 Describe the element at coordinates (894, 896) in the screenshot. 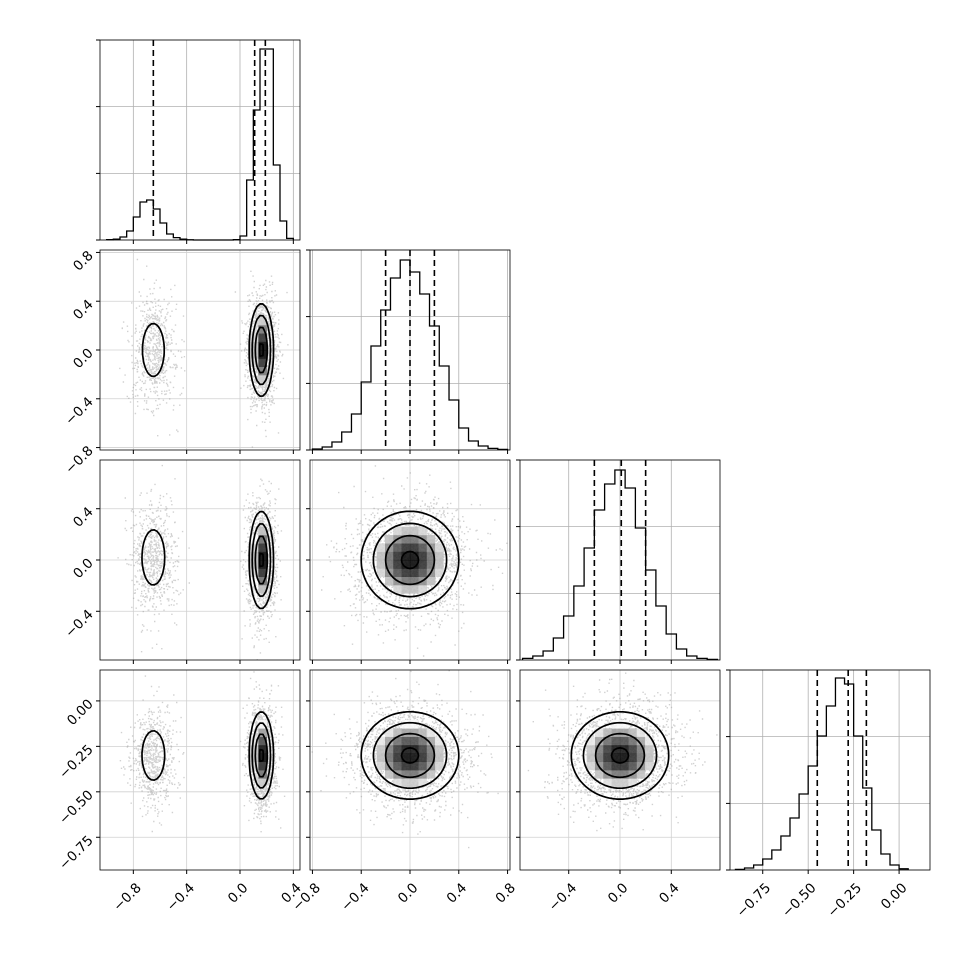

I see `x-tick-label: 0.00` at that location.